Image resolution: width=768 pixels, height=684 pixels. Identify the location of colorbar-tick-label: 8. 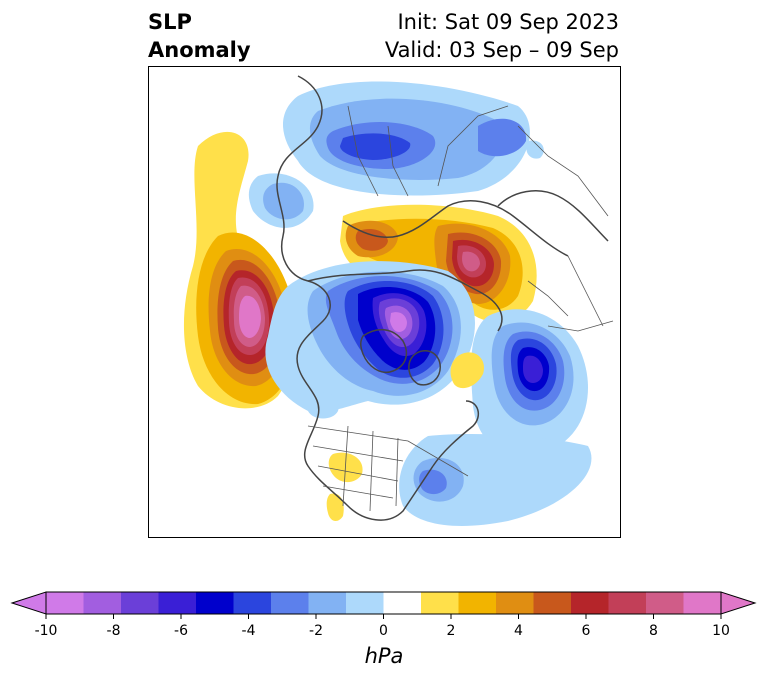
(653, 631).